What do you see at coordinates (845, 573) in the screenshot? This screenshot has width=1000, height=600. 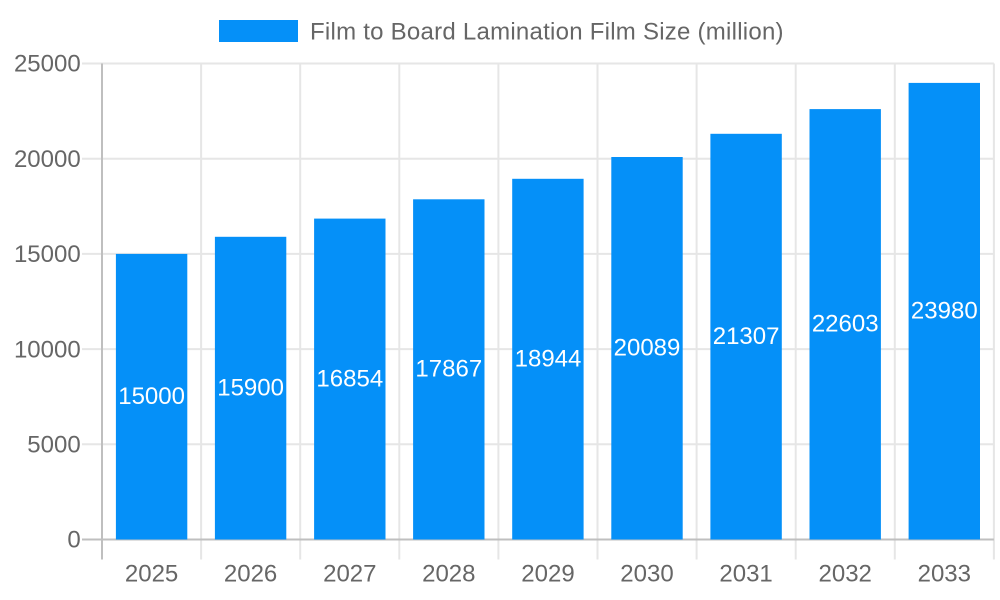 I see `svg-text: 2032` at bounding box center [845, 573].